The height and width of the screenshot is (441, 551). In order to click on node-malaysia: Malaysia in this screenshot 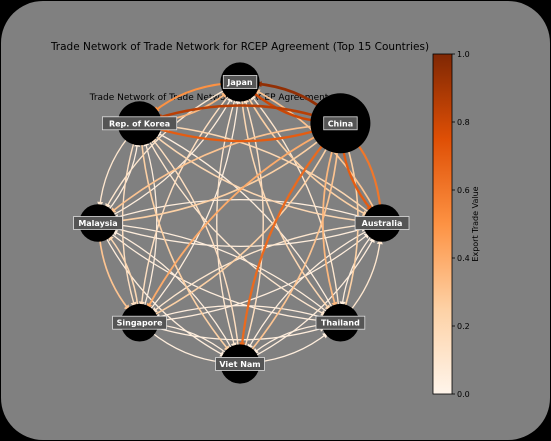, I will do `click(98, 223)`.